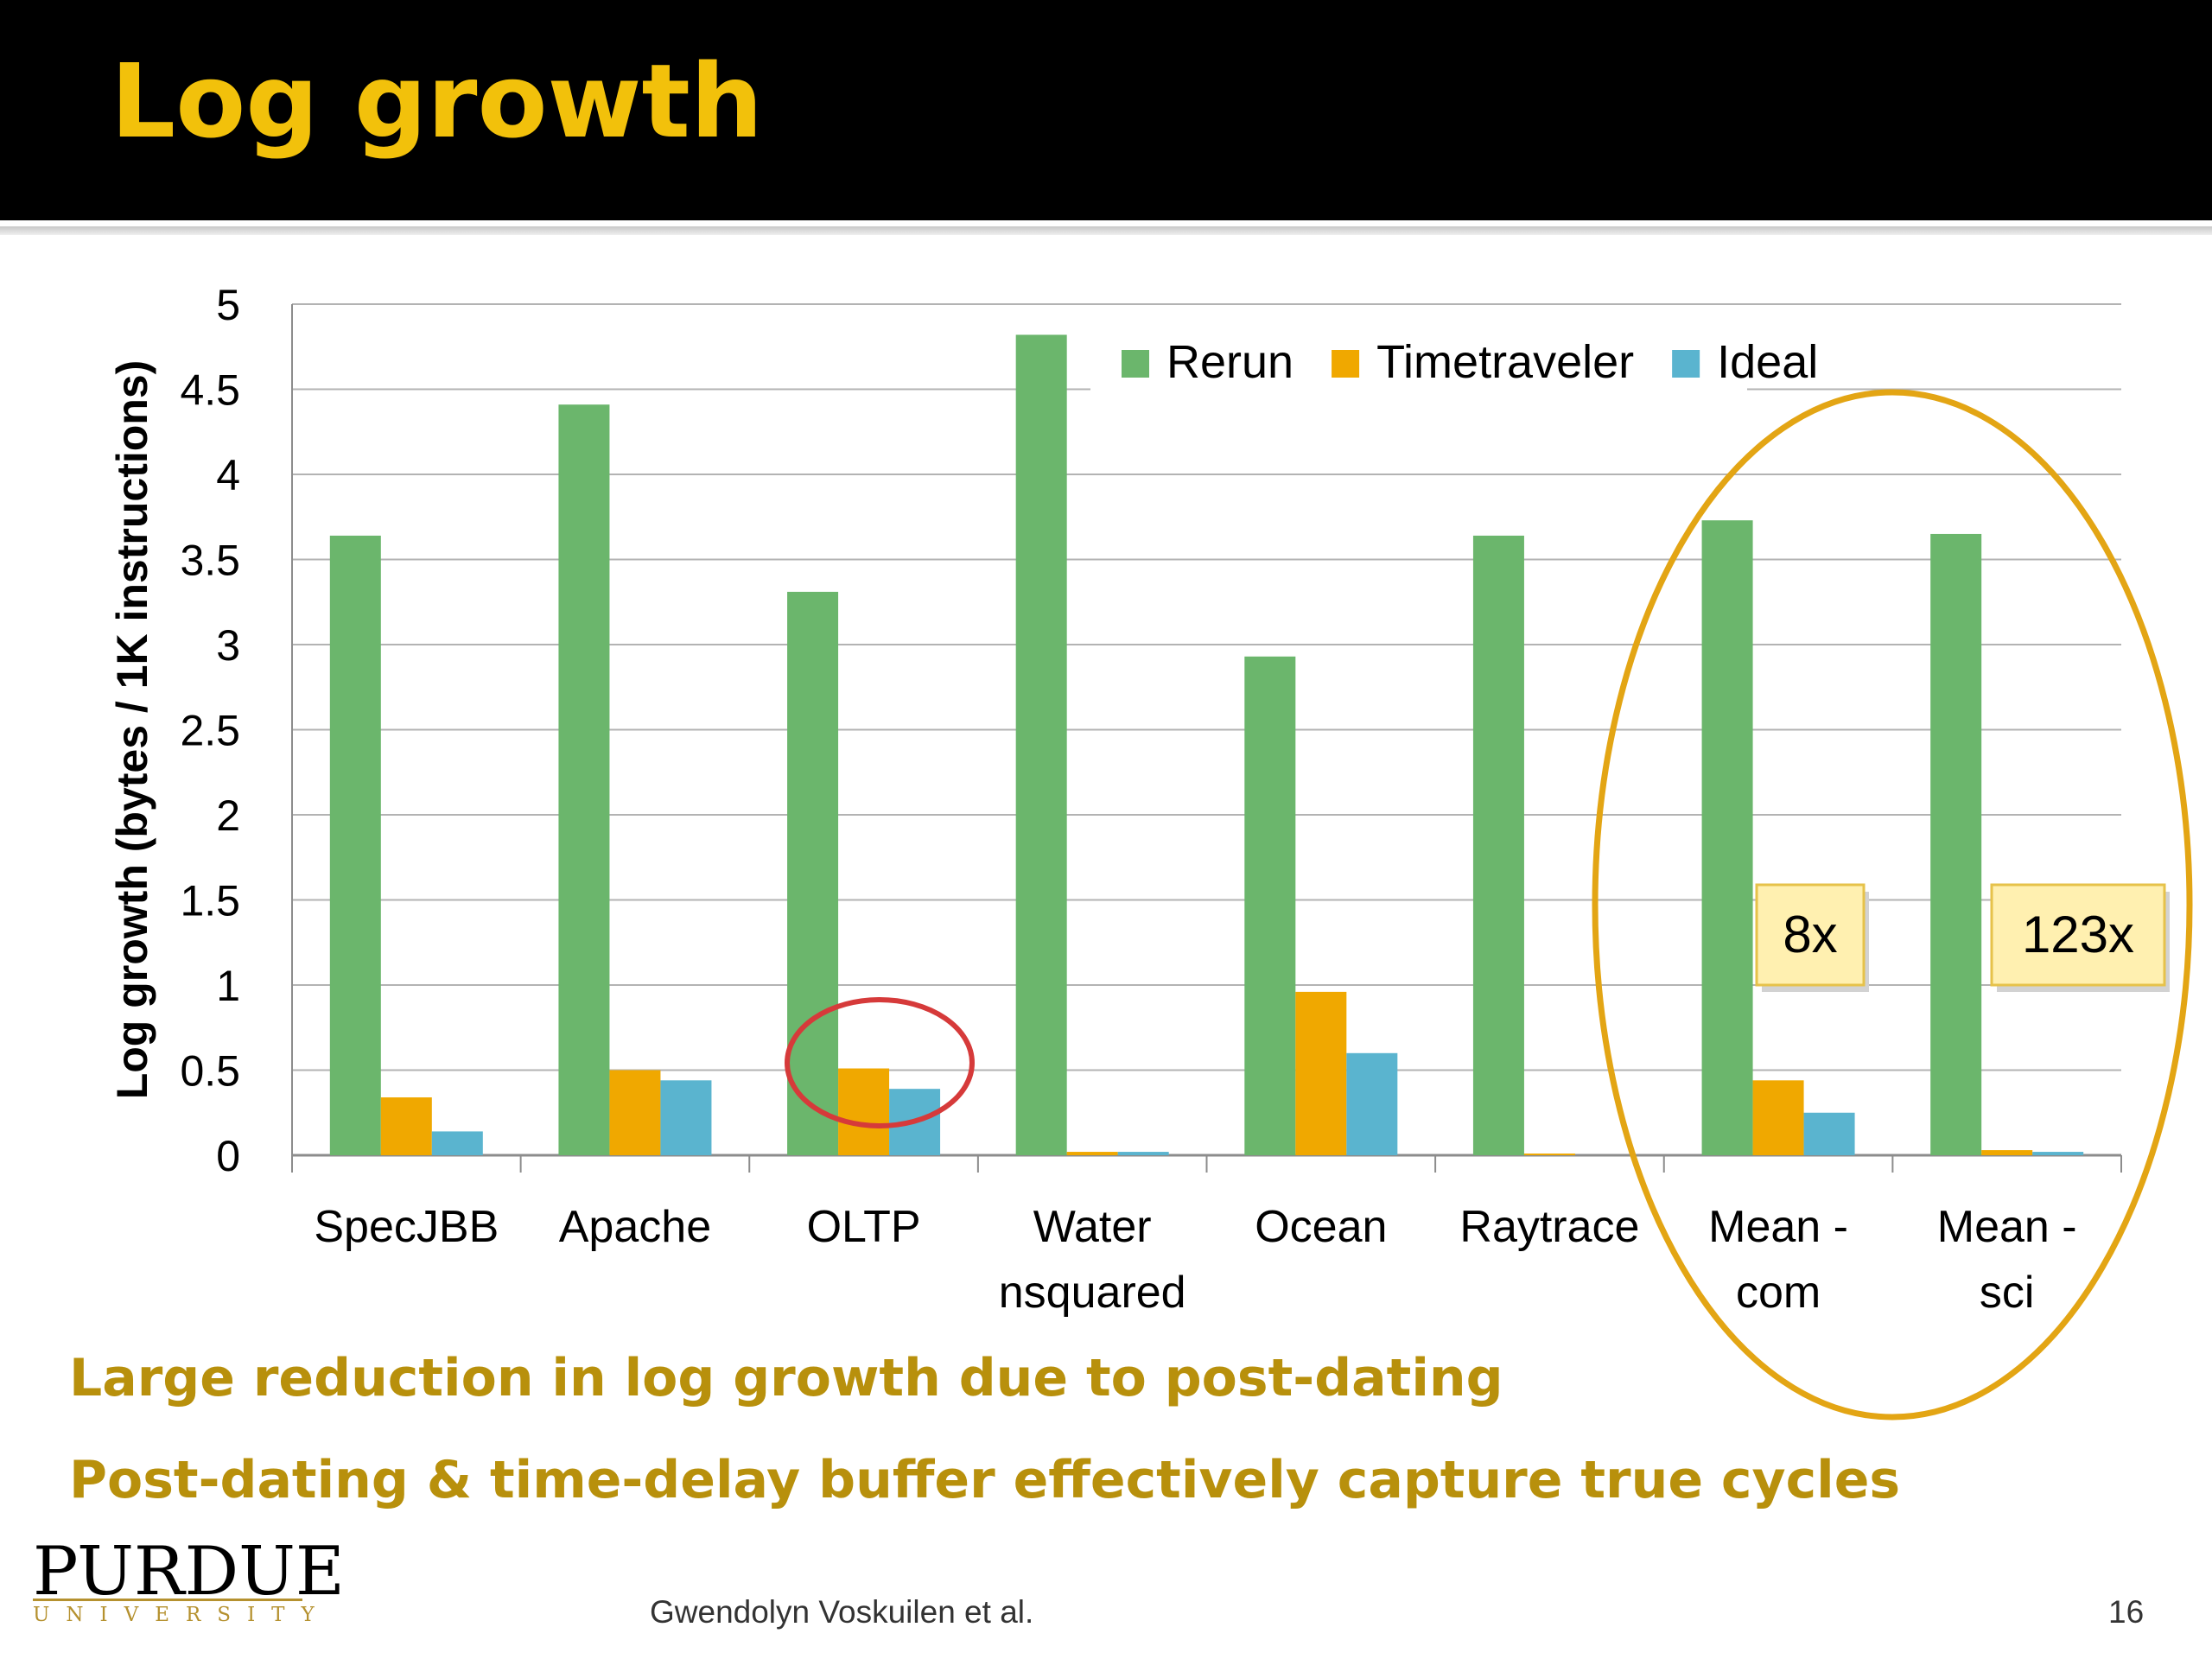  What do you see at coordinates (210, 901) in the screenshot?
I see `y-tick-label: 1.5` at bounding box center [210, 901].